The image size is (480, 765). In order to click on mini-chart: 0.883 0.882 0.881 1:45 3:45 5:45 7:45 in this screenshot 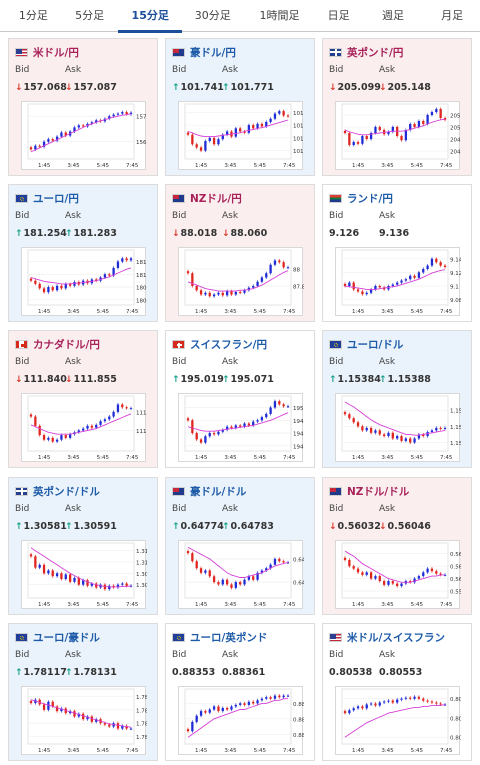, I will do `click(241, 720)`.